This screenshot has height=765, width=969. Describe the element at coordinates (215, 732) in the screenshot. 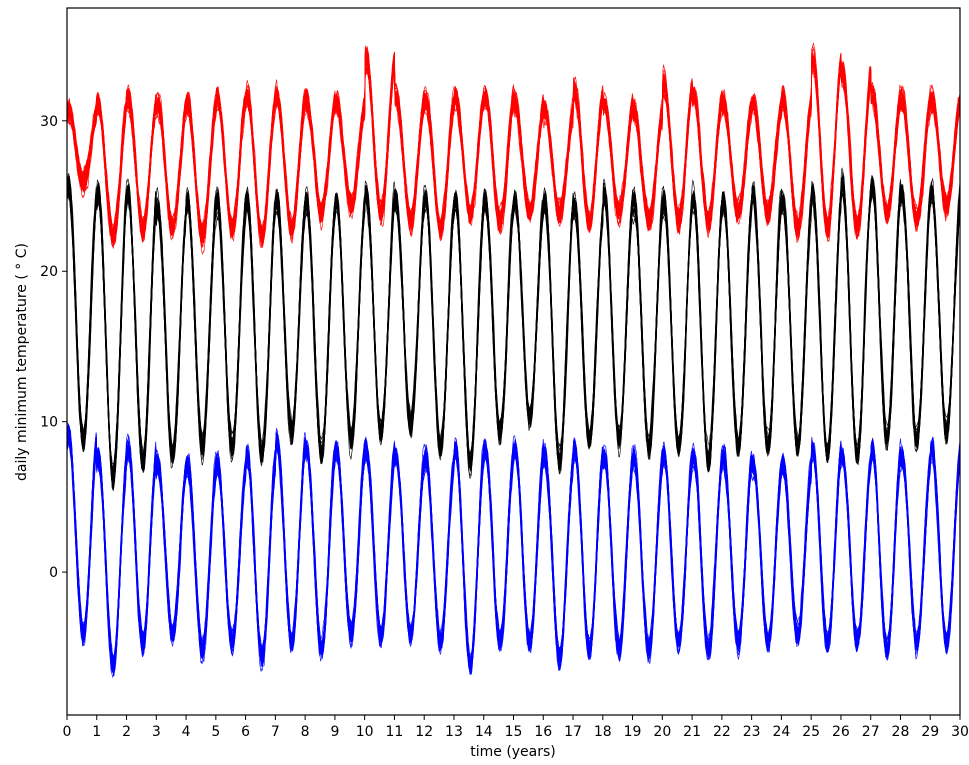

I see `x-tick-label: 5` at that location.